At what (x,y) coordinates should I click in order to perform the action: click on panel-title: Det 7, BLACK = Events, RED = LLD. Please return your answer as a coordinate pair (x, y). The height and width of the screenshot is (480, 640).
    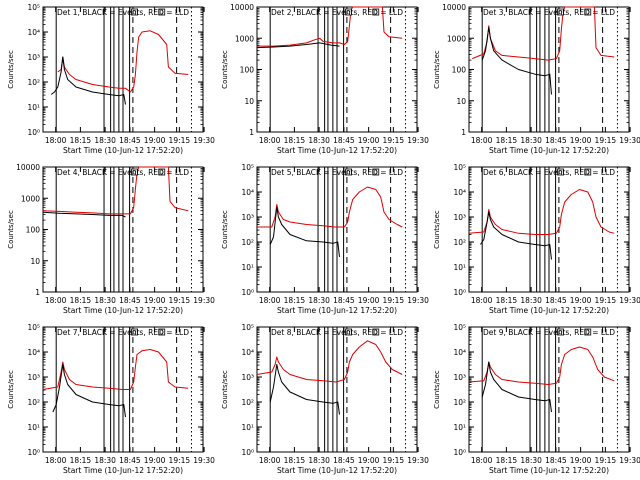
    Looking at the image, I should click on (123, 332).